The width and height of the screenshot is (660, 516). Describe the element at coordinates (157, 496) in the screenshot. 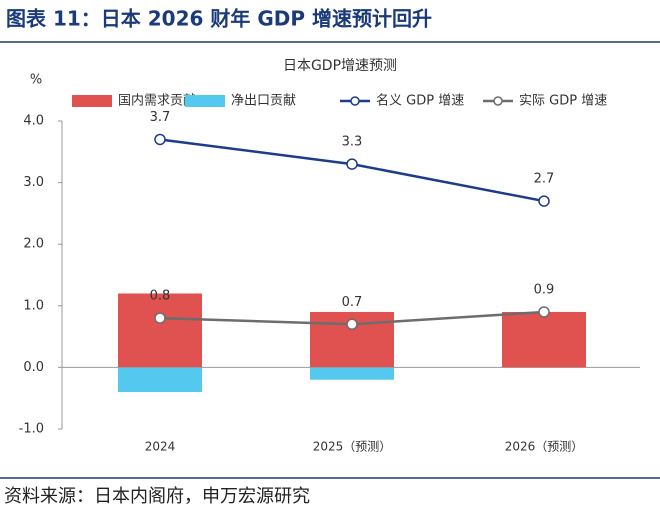

I see `source: 资料来源：日本内阁府，申万宏源研究` at that location.